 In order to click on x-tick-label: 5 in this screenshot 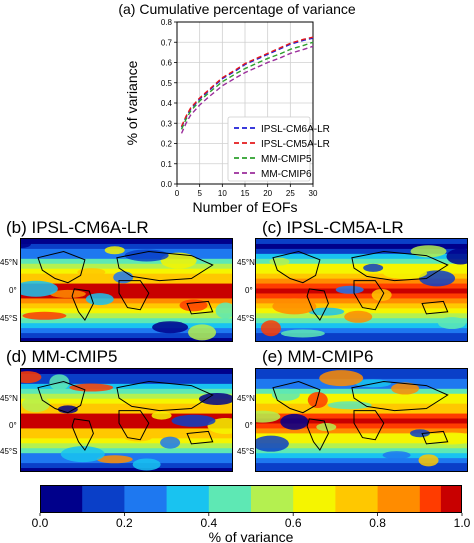, I will do `click(199, 193)`.